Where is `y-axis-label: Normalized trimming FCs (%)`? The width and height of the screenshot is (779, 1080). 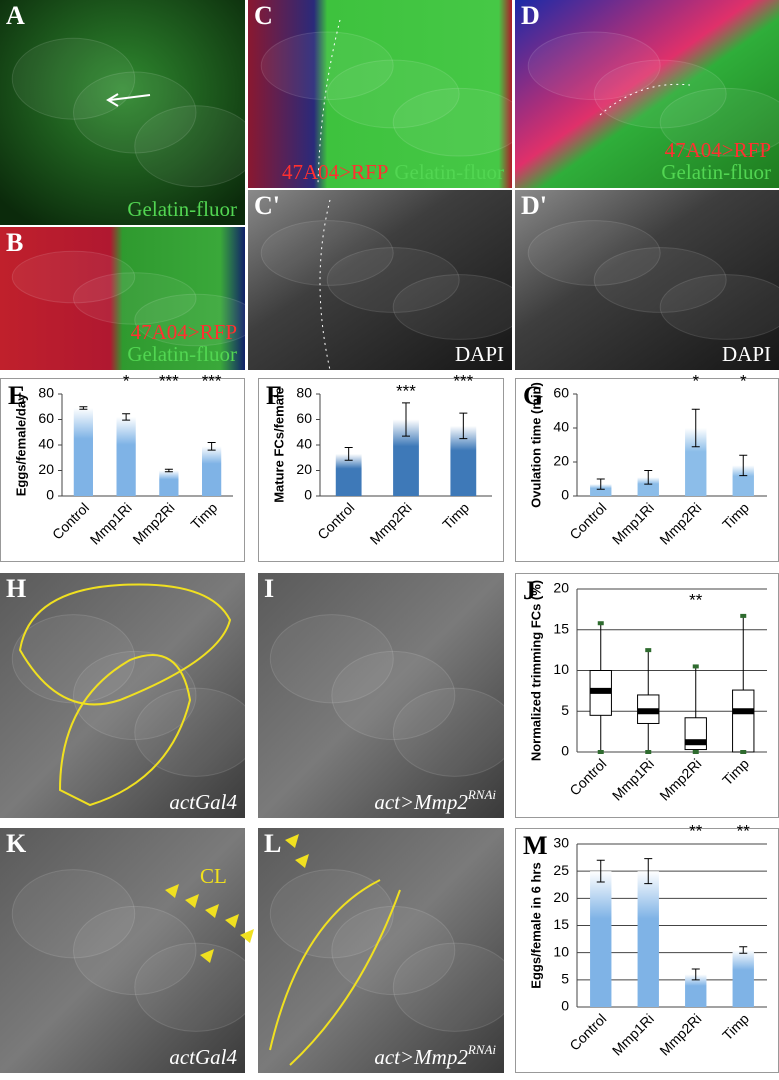
y-axis-label: Normalized trimming FCs (%) is located at coordinates (535, 670).